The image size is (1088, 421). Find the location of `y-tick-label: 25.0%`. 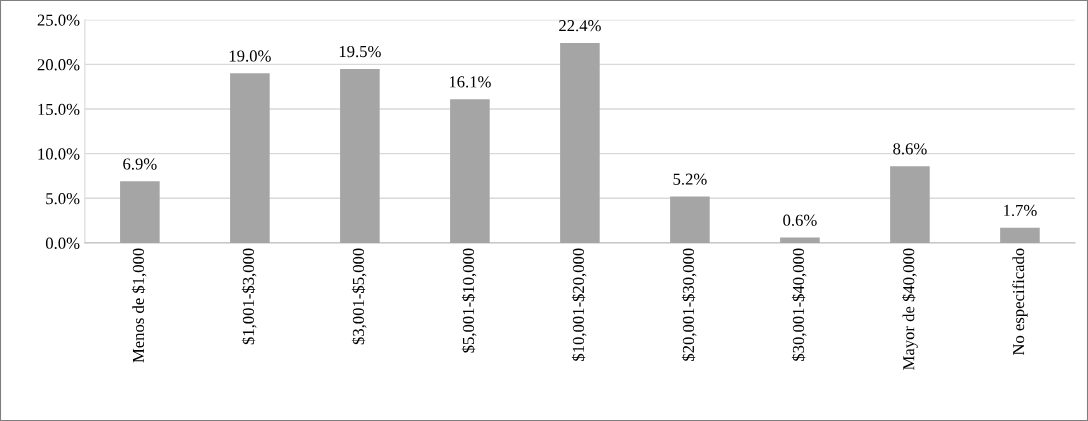

y-tick-label: 25.0% is located at coordinates (58, 20).